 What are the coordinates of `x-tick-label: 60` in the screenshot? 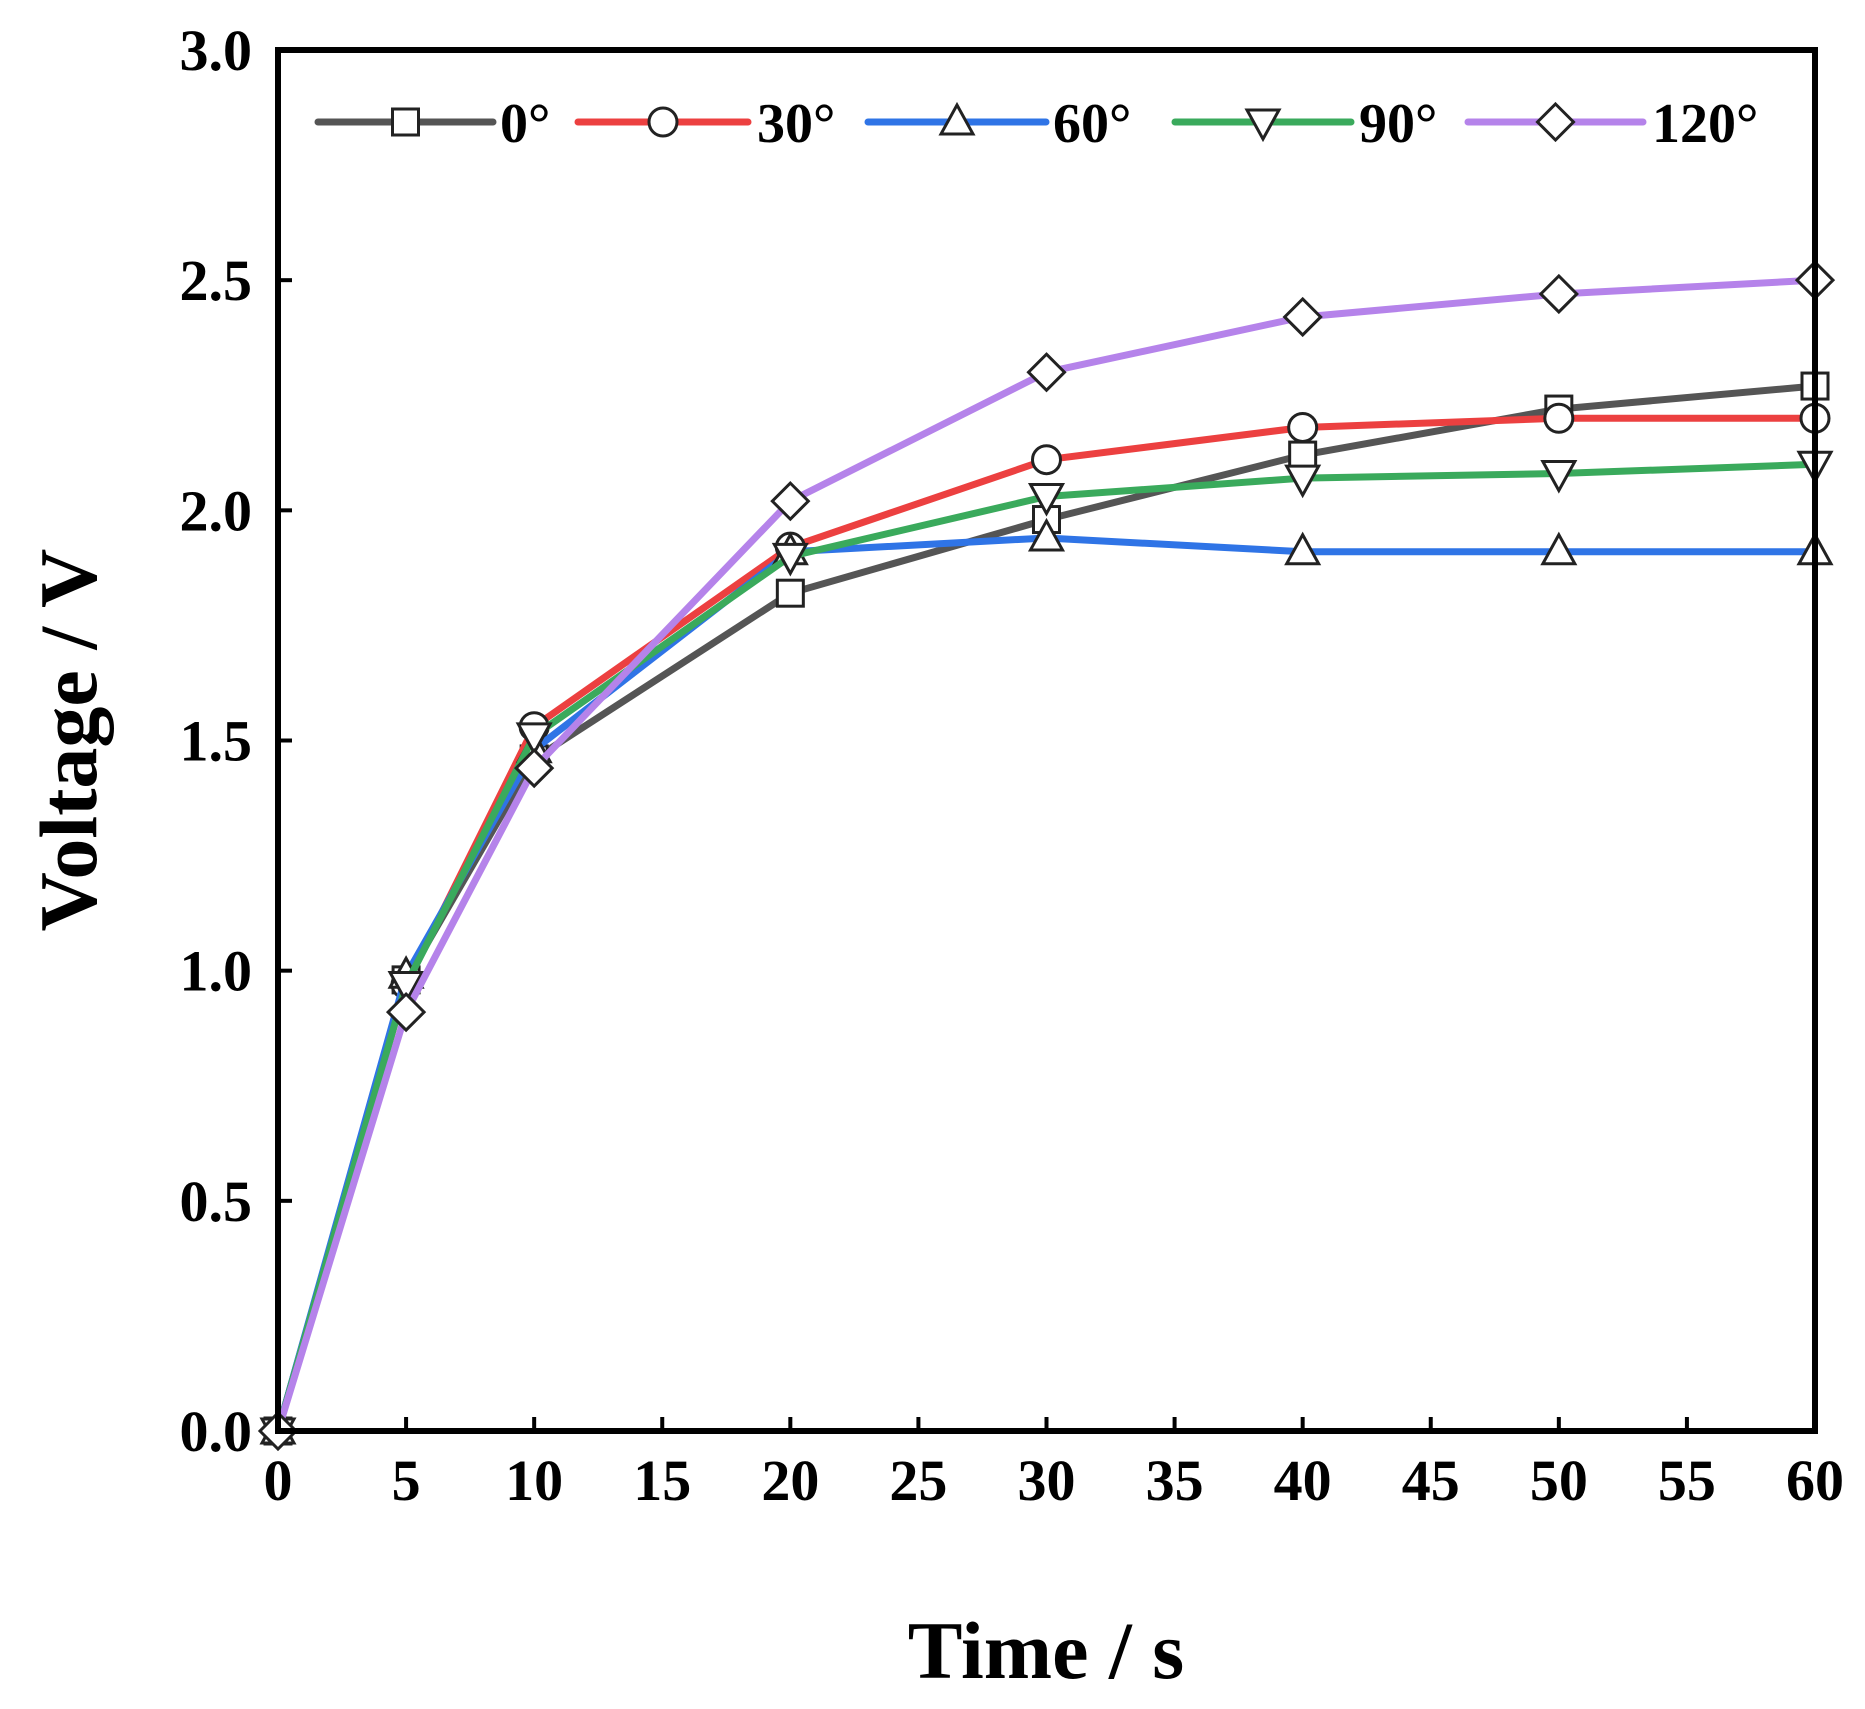 It's located at (1815, 1480).